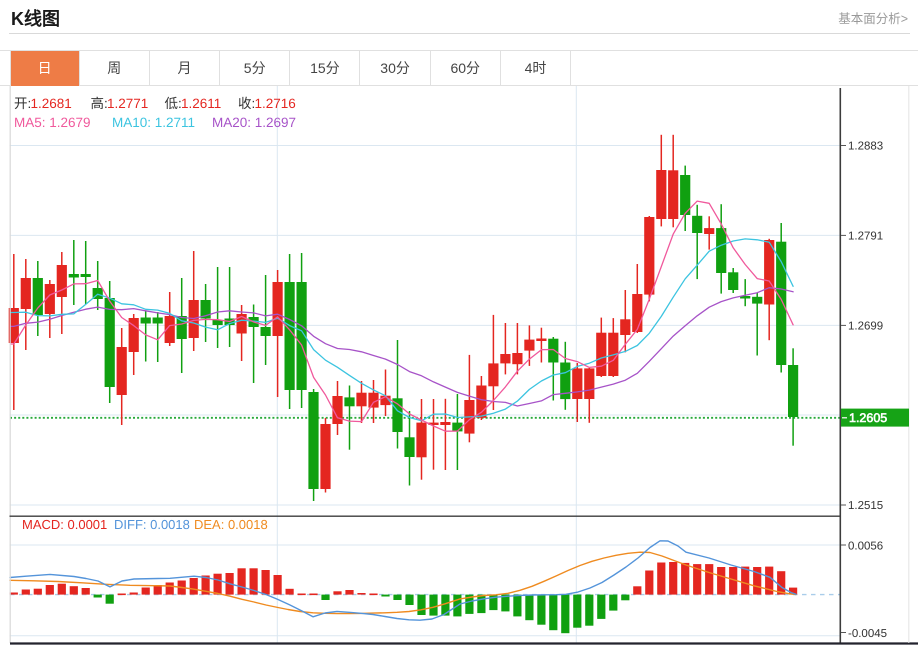  What do you see at coordinates (52, 122) in the screenshot?
I see `svg-text: MA5: 1.2679` at bounding box center [52, 122].